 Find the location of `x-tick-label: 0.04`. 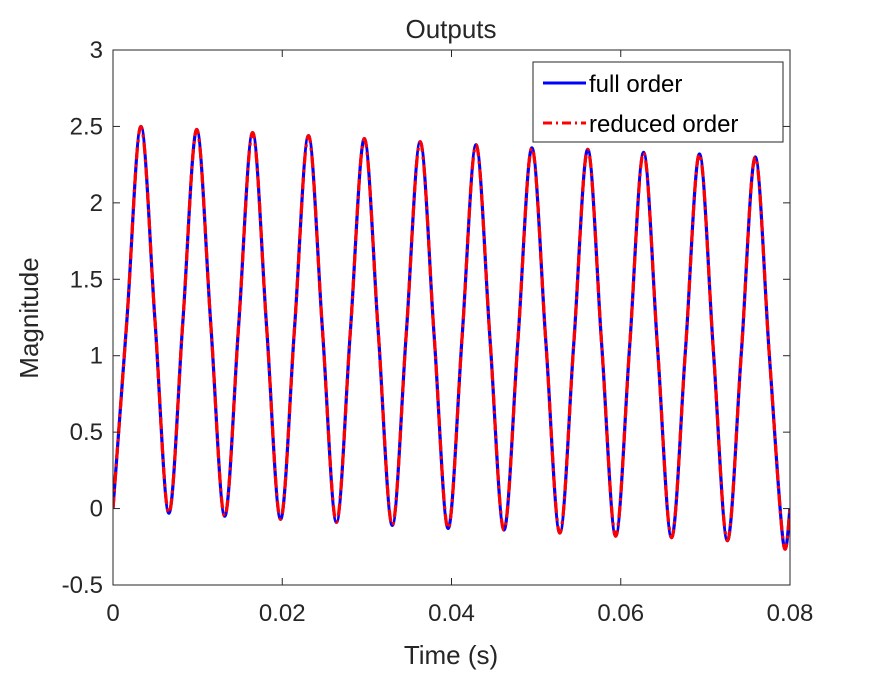

x-tick-label: 0.04 is located at coordinates (451, 613).